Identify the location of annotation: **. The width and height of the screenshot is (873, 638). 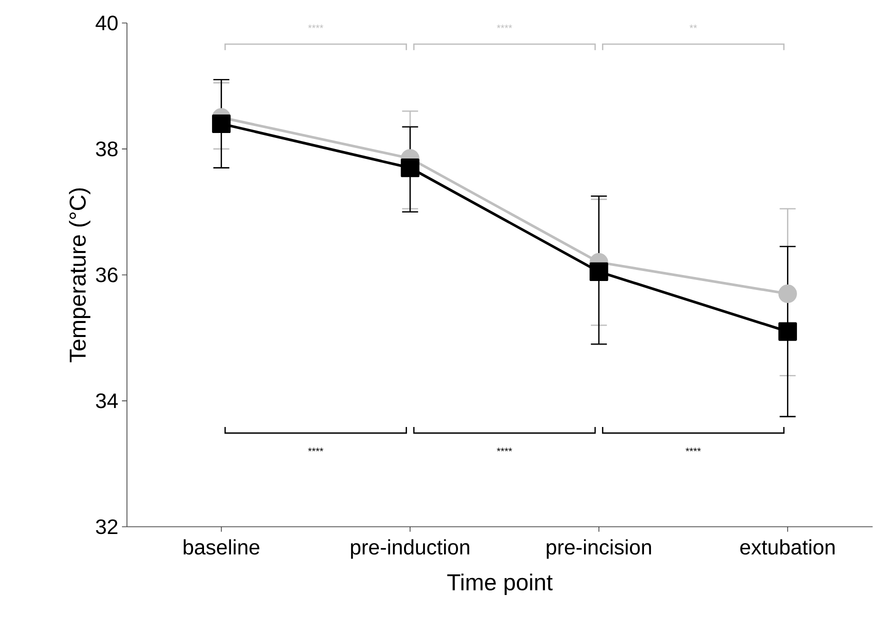
(693, 26).